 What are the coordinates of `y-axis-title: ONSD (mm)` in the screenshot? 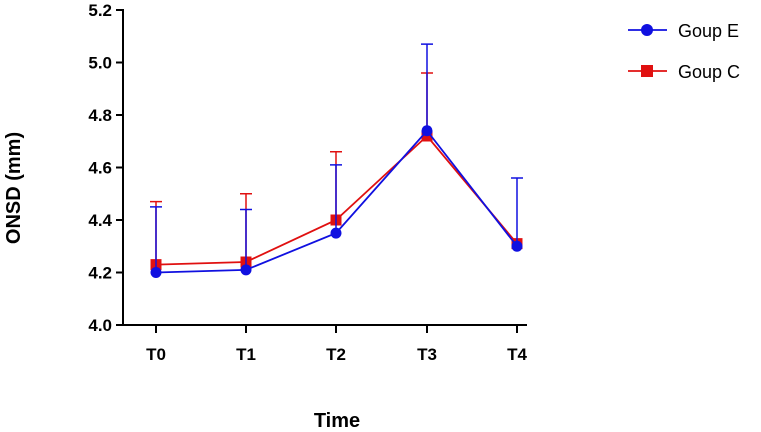 It's located at (14, 188).